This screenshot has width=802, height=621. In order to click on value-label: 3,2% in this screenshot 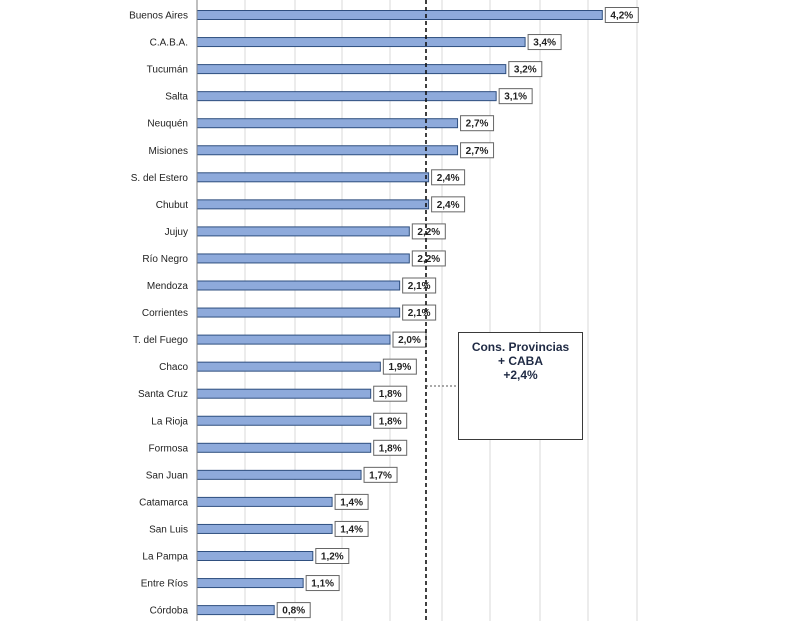, I will do `click(525, 70)`.